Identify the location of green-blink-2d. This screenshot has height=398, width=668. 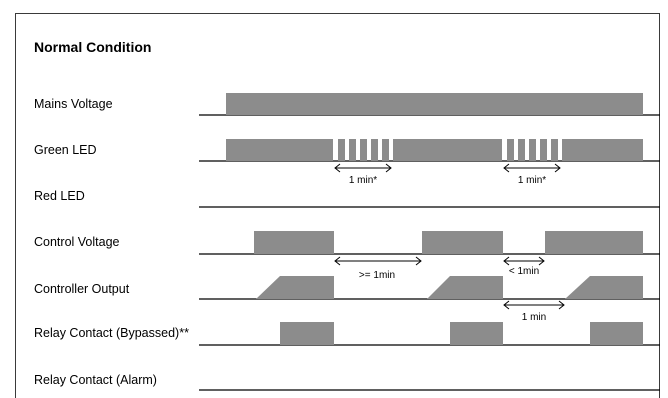
(543, 150).